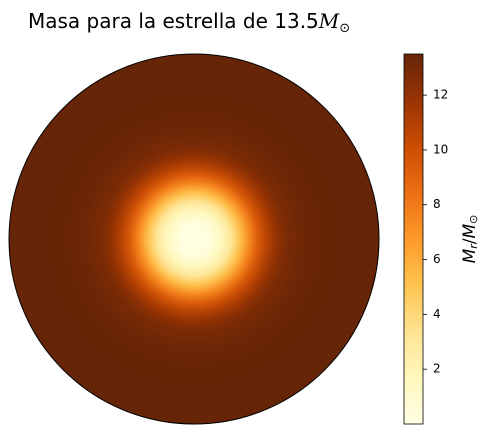  I want to click on colorbar-tick-label: 8, so click(437, 204).